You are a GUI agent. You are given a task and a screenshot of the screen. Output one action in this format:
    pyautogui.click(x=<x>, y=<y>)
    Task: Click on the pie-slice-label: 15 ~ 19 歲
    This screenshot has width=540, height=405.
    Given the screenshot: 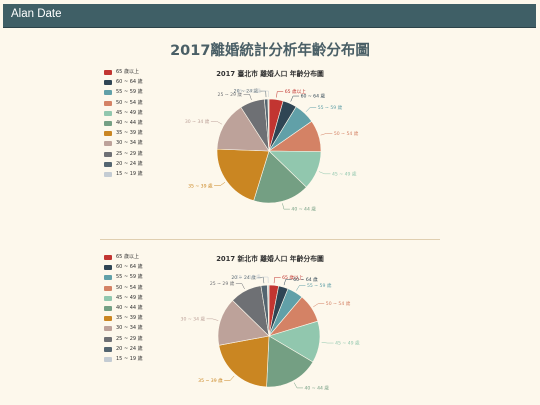 What is the action you would take?
    pyautogui.click(x=248, y=91)
    